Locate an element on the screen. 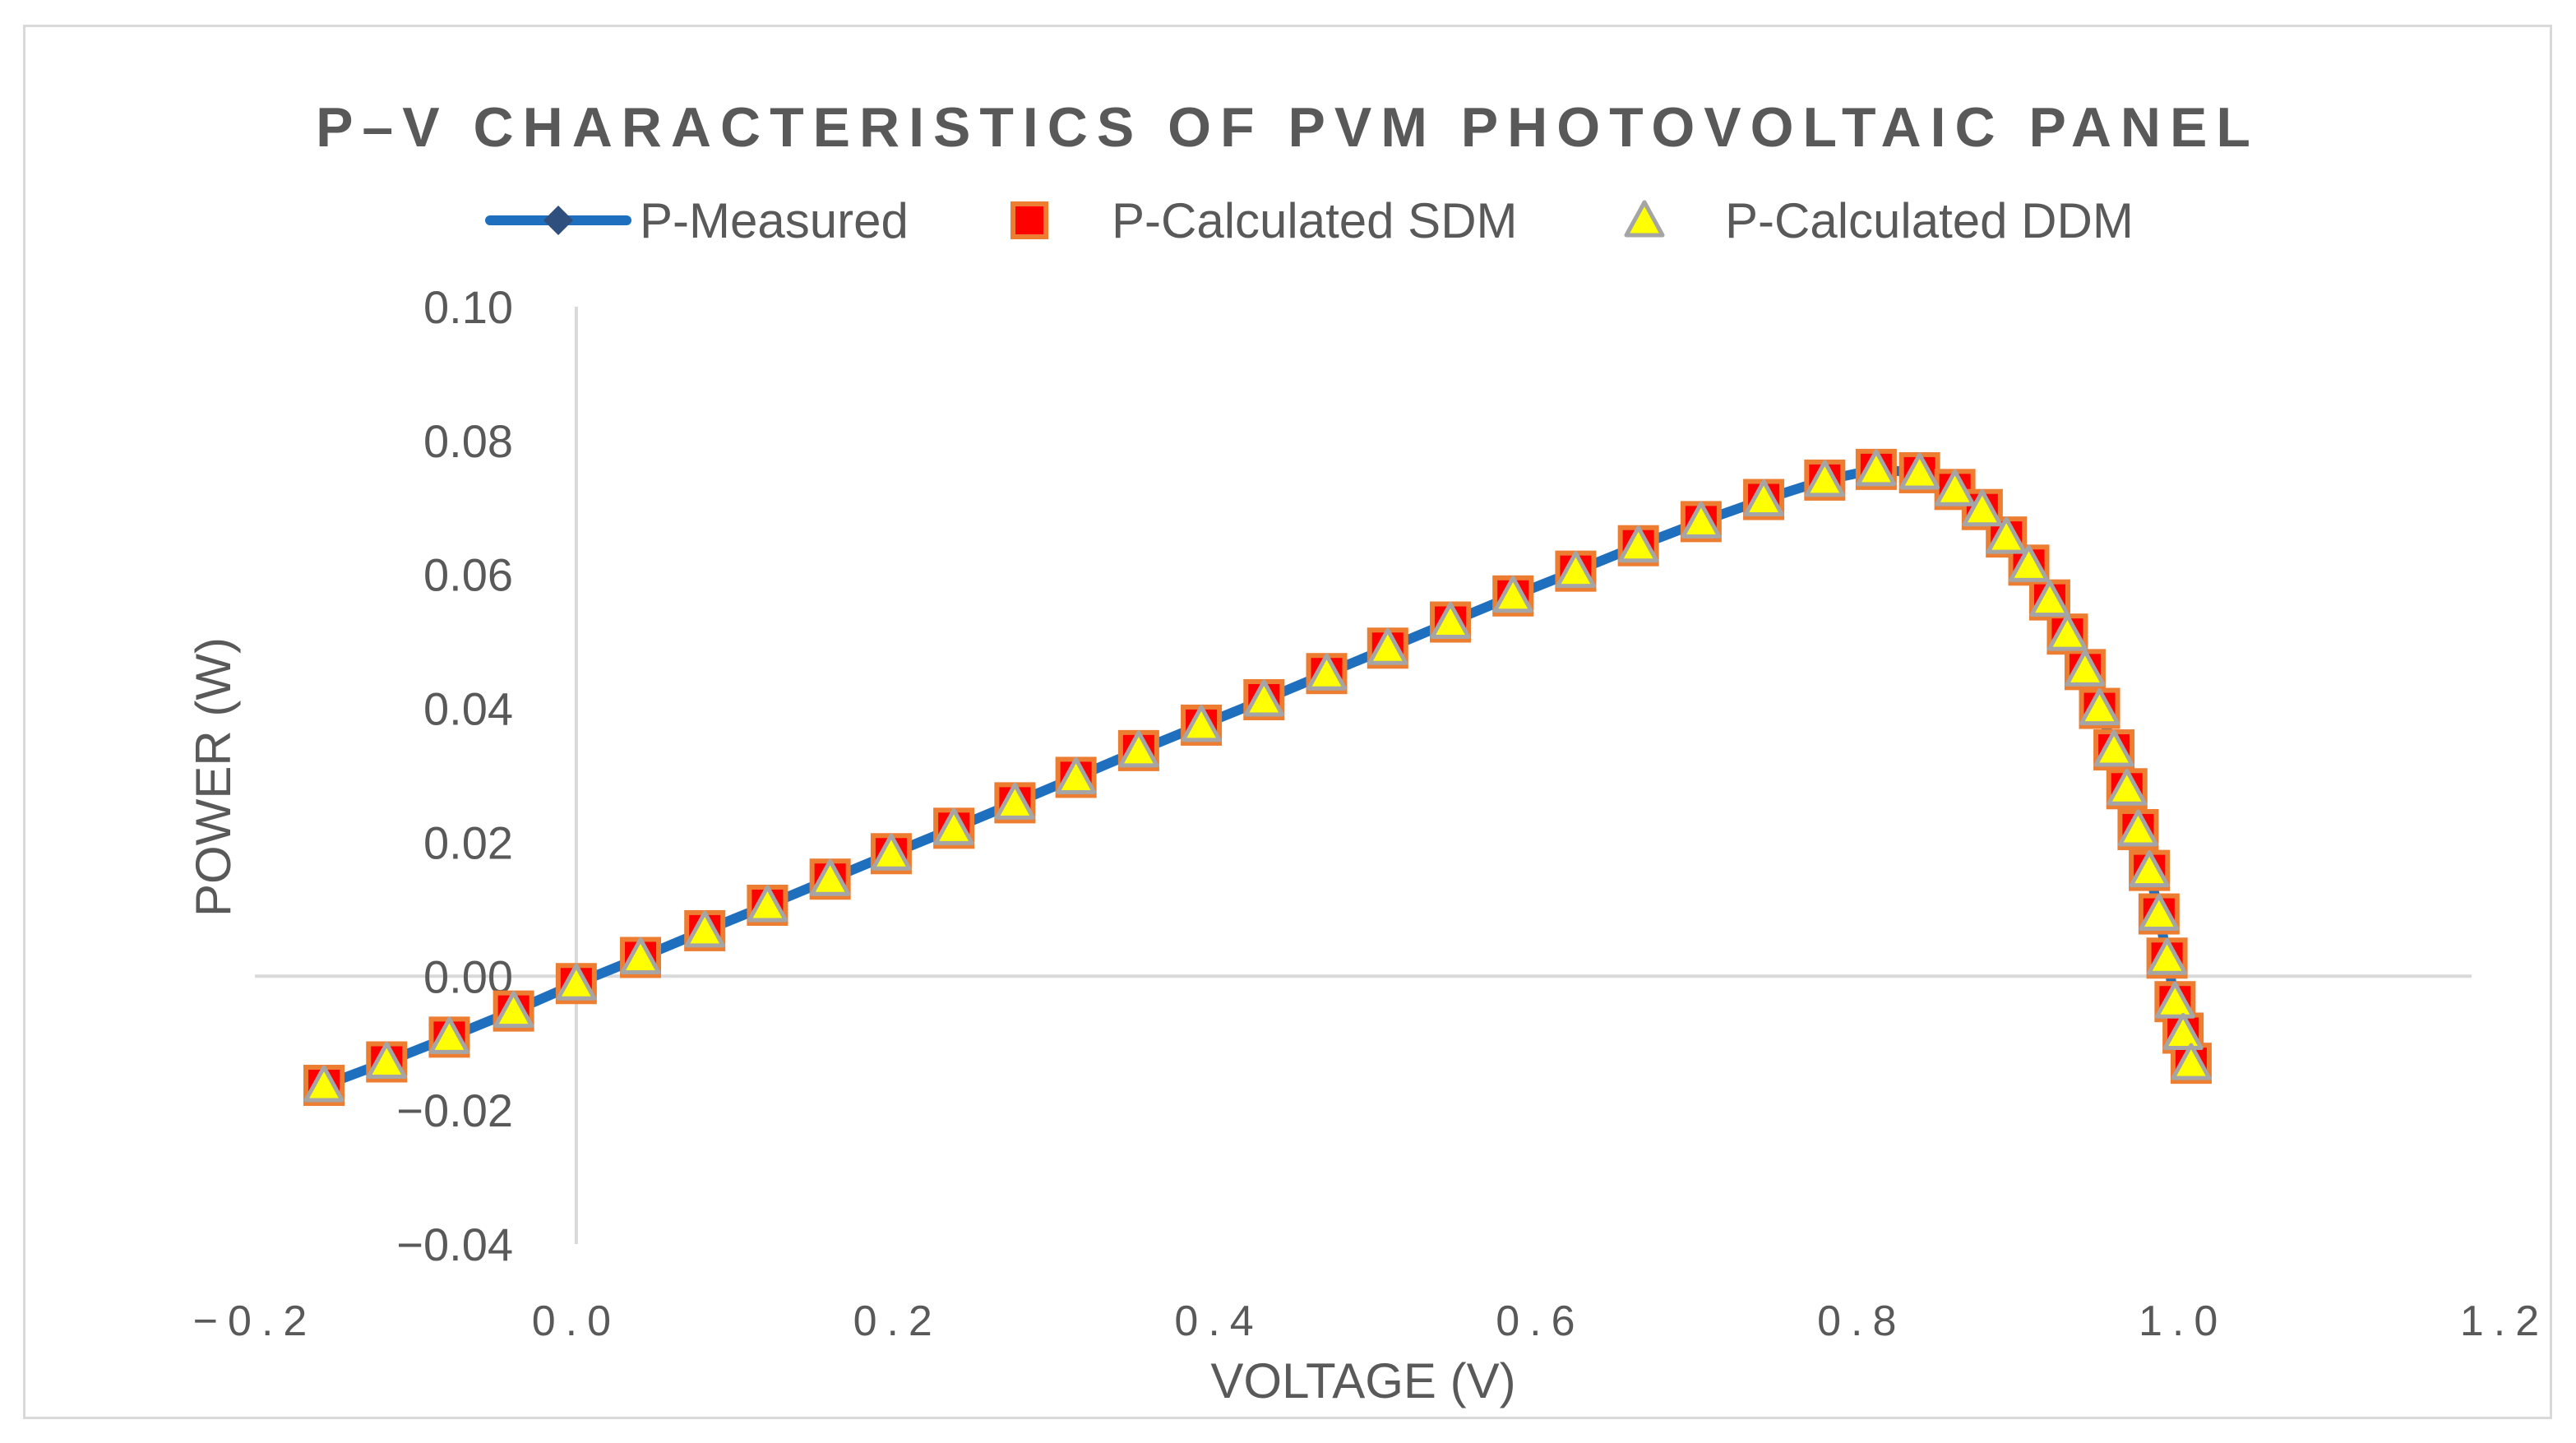 The width and height of the screenshot is (2576, 1443). y-tick-label: 0.04 is located at coordinates (468, 709).